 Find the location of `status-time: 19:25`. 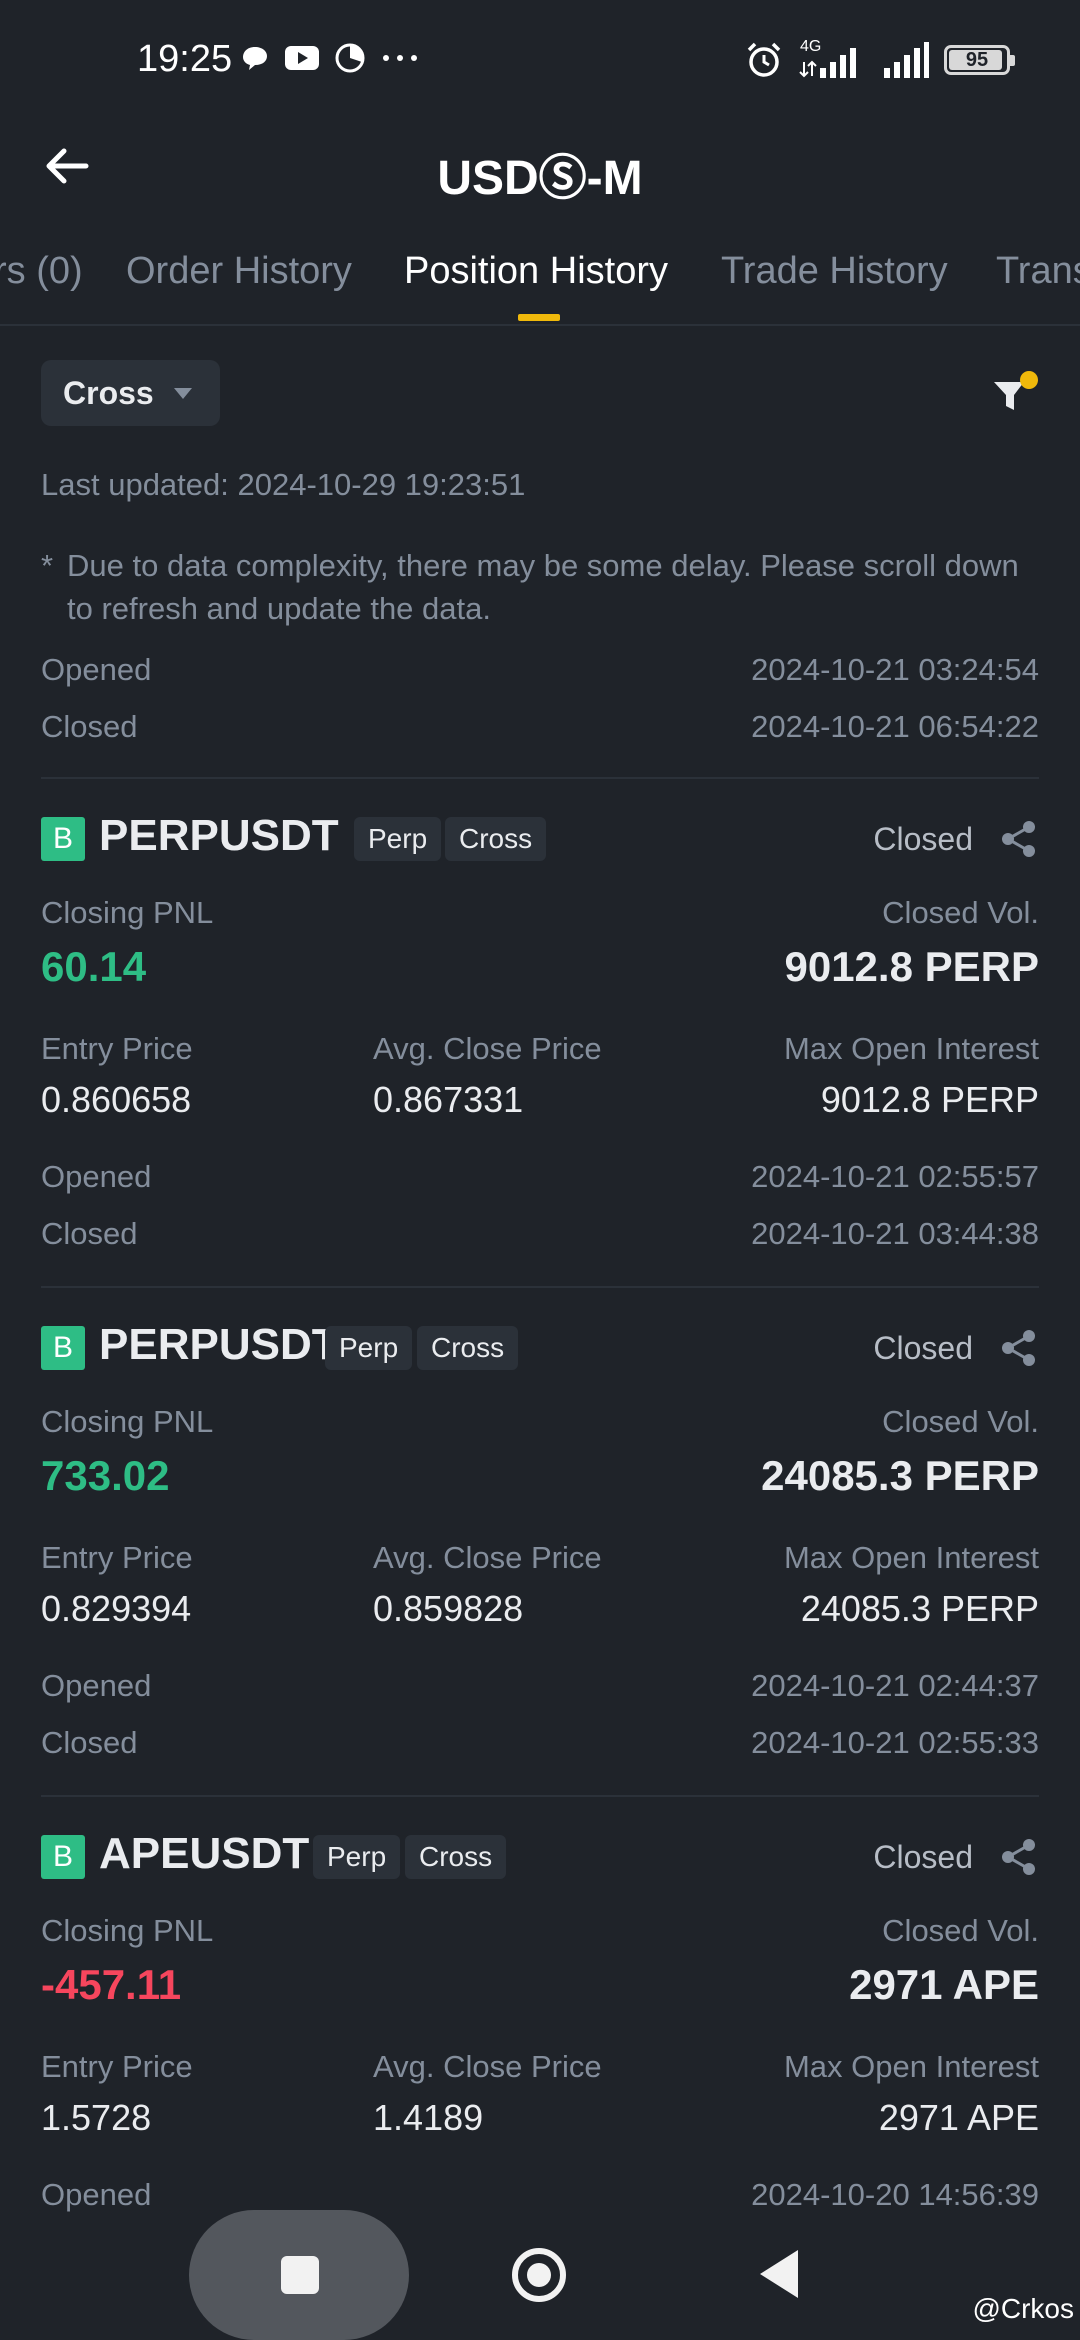

status-time: 19:25 is located at coordinates (185, 59).